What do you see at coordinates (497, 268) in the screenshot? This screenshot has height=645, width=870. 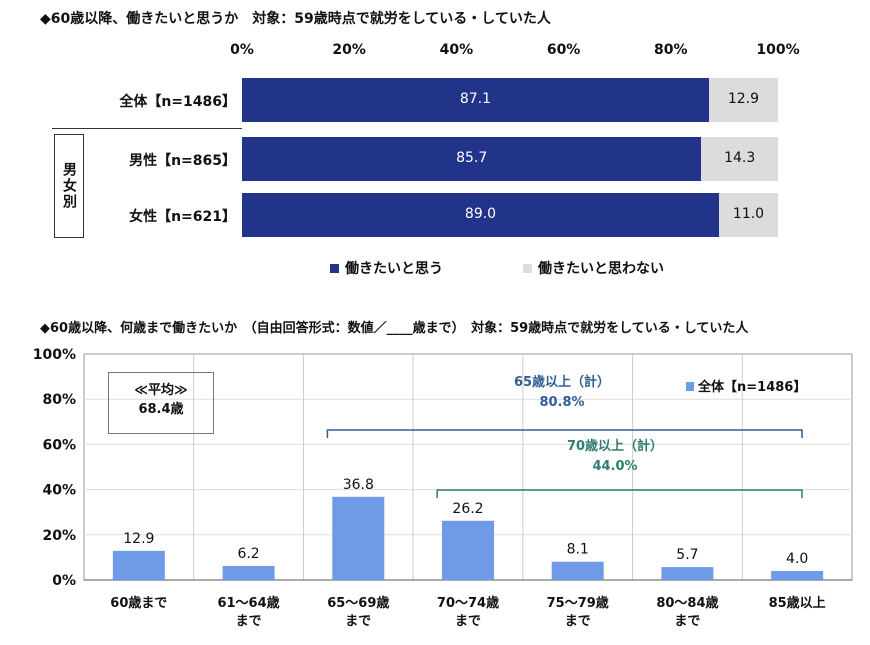 I see `chart1-legend: 働きたいと思う 働きたいと思わない` at bounding box center [497, 268].